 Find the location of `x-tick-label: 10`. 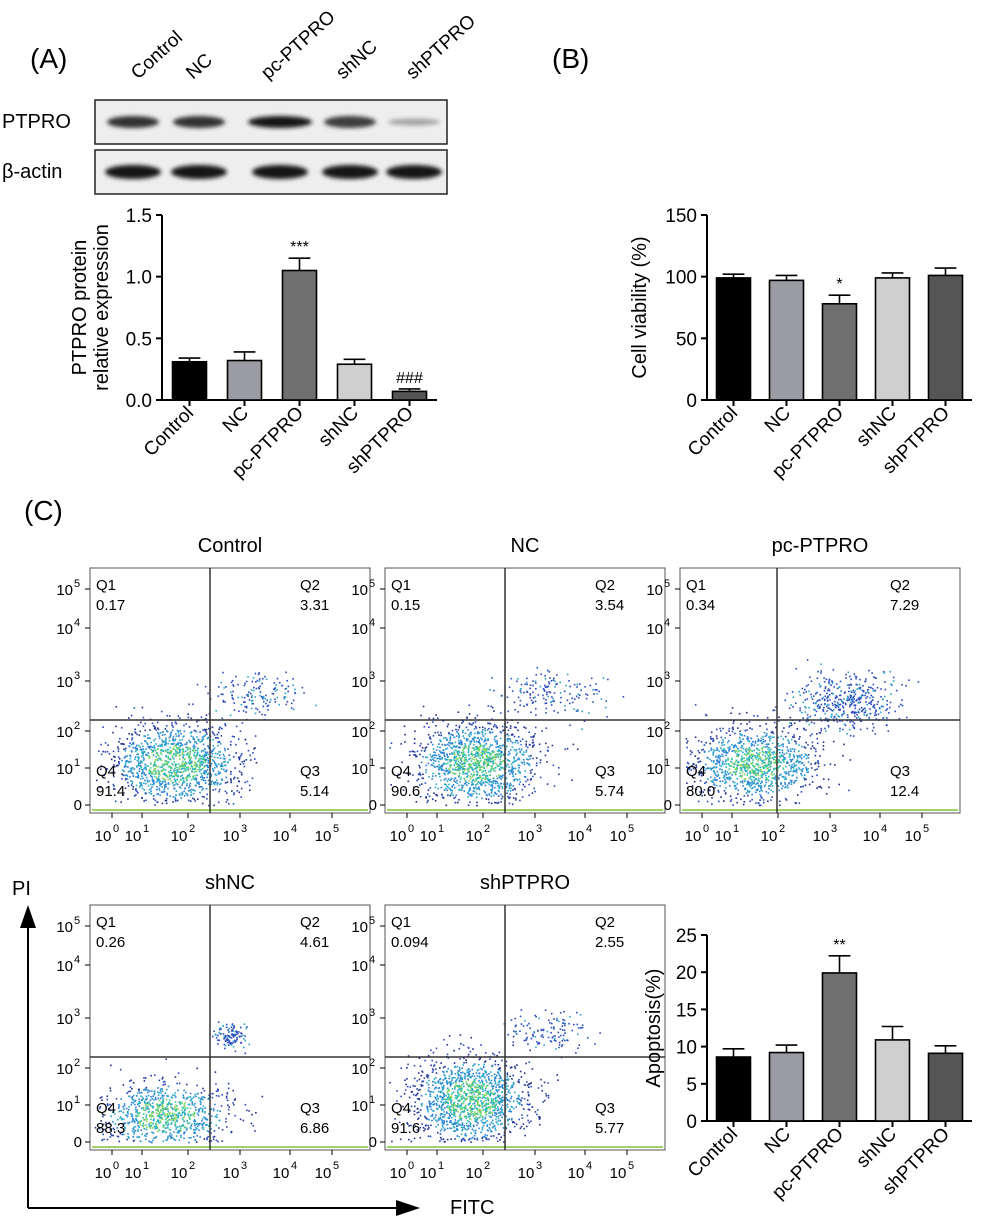

x-tick-label: 10 is located at coordinates (323, 836).